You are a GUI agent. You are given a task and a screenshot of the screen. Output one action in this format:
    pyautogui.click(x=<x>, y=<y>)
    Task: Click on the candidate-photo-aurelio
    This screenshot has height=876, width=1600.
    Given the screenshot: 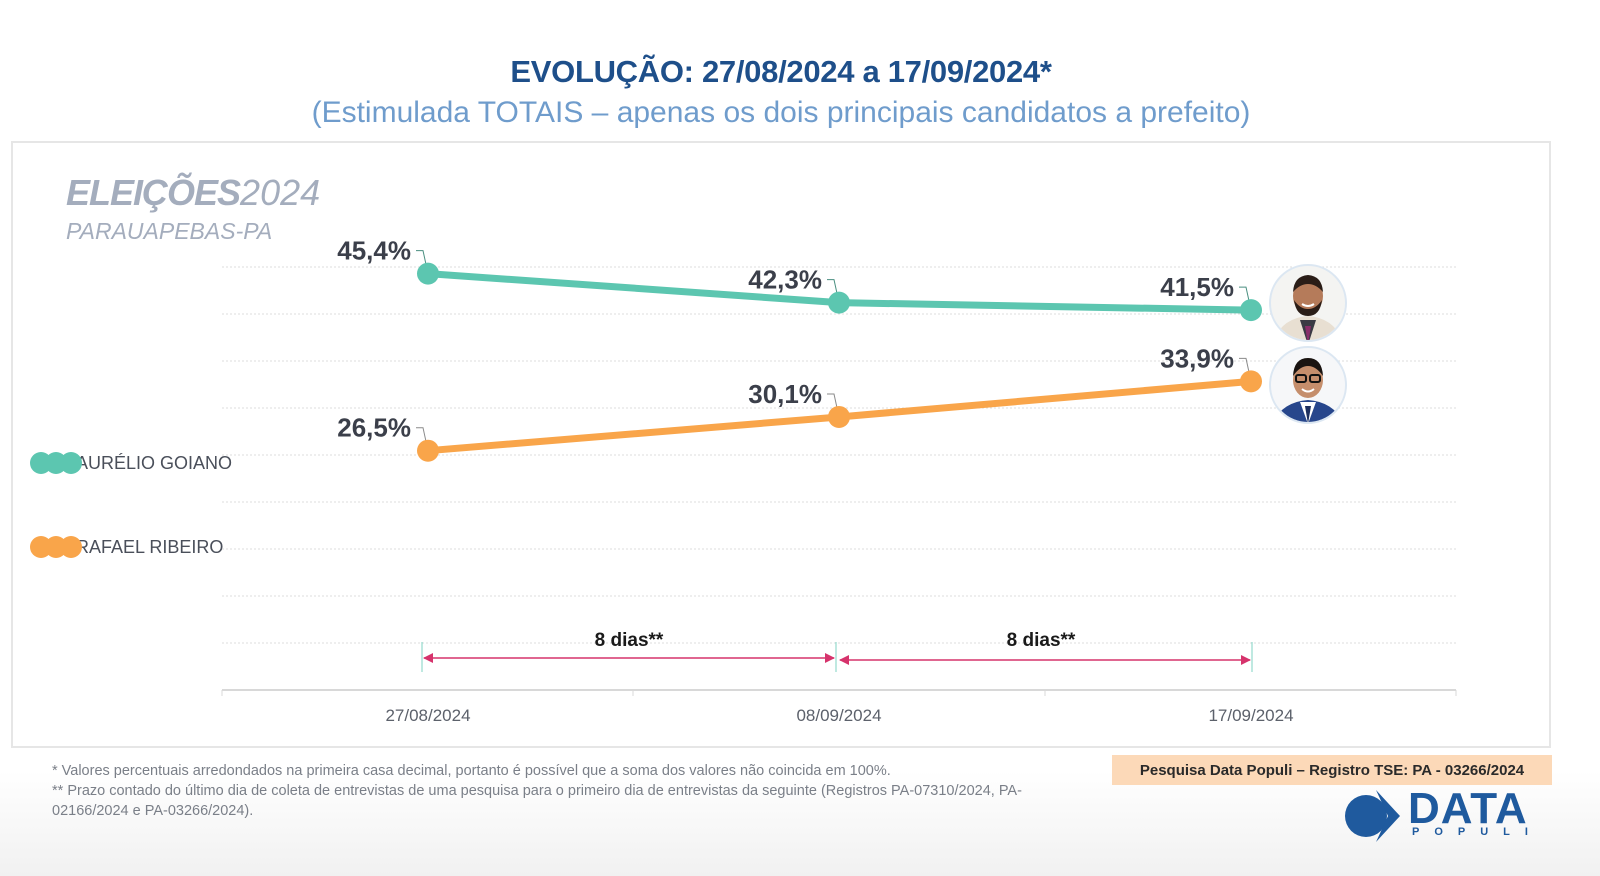 What is the action you would take?
    pyautogui.click(x=1308, y=303)
    